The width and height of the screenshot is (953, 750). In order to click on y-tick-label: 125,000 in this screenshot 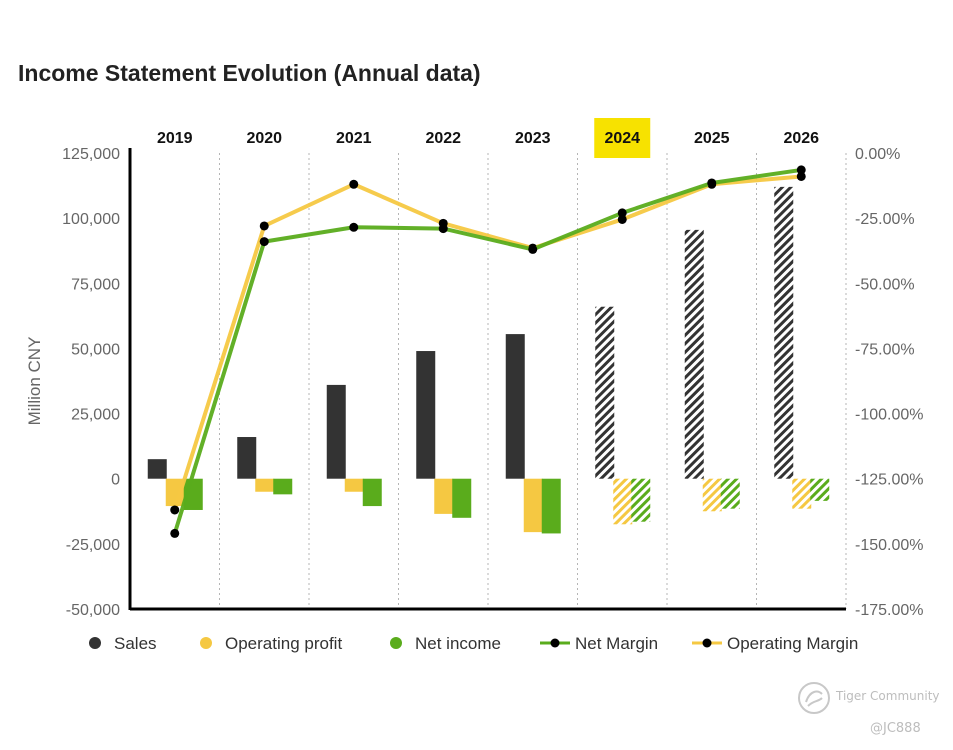, I will do `click(91, 154)`.